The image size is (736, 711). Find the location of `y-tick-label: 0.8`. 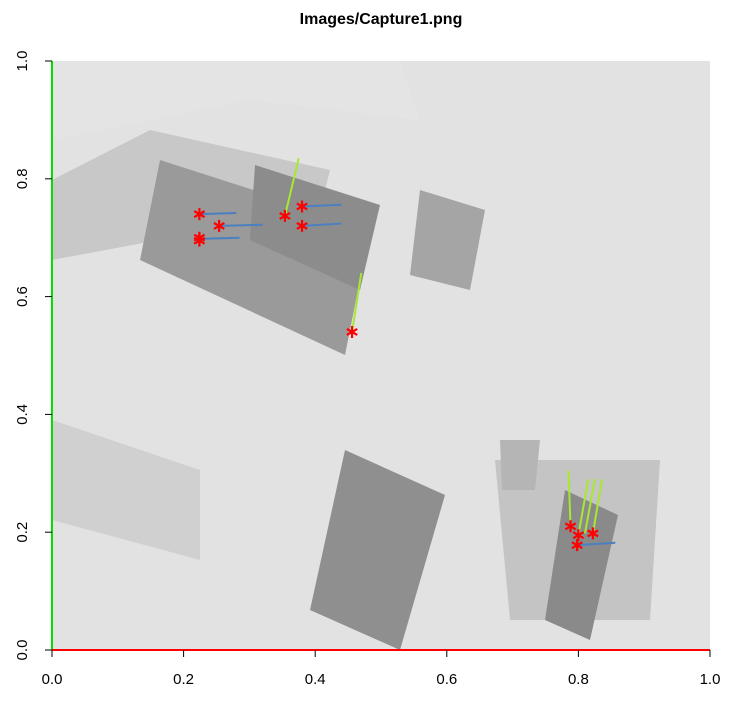

y-tick-label: 0.8 is located at coordinates (22, 178).